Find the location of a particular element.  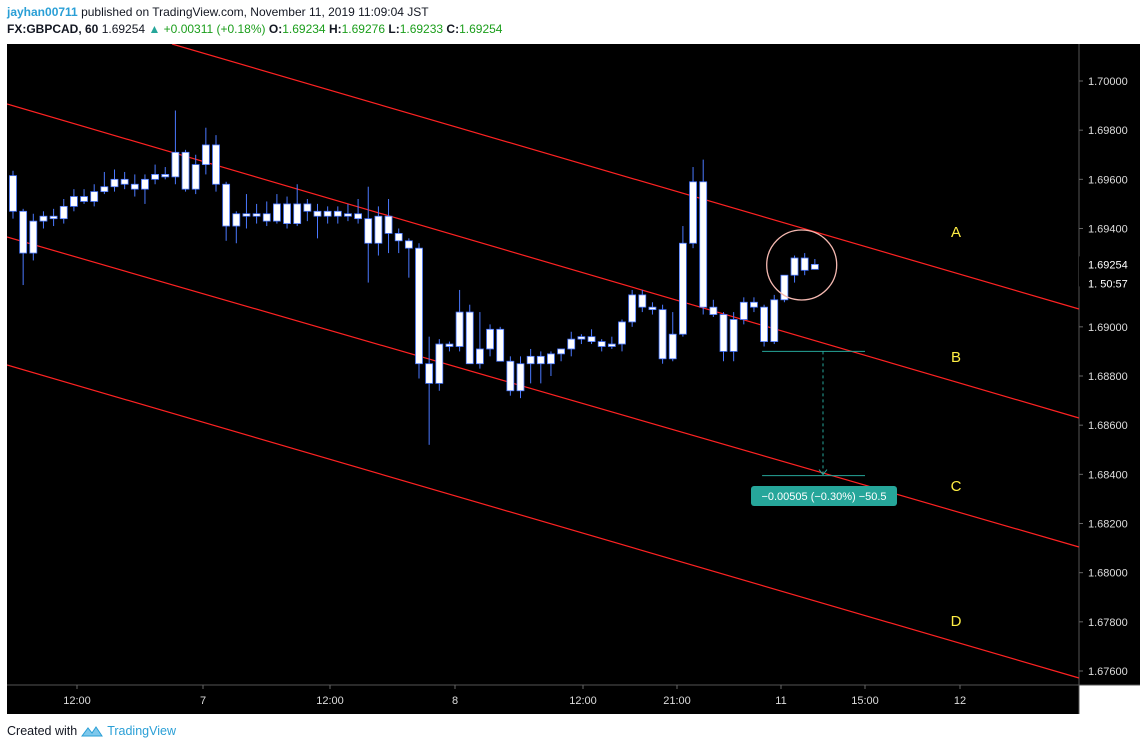

channel-label-b: B is located at coordinates (956, 357).